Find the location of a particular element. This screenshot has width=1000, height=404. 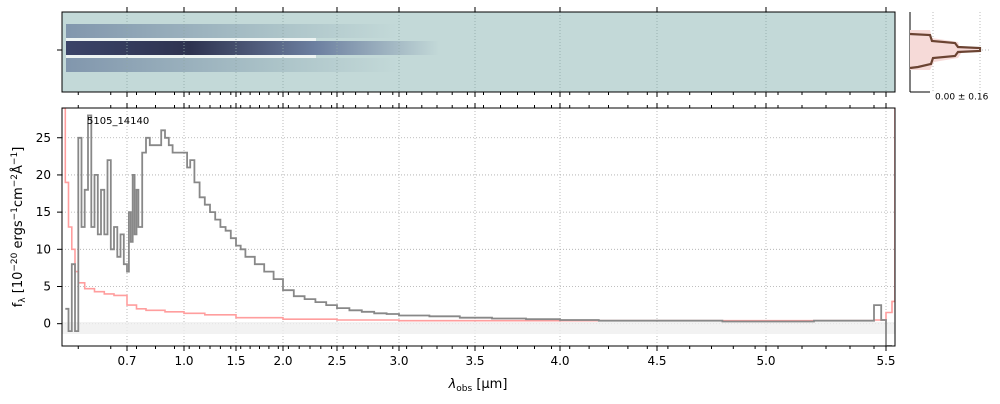

x-tick-label: 1.0 is located at coordinates (183, 361).